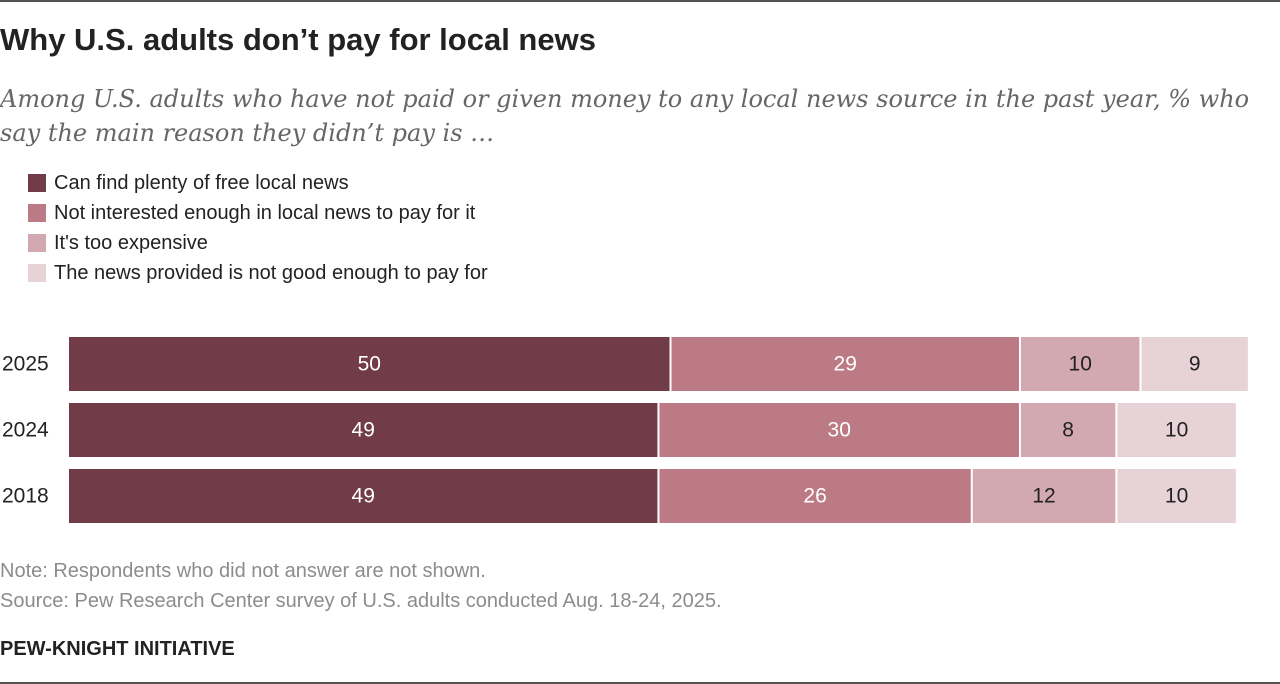 Image resolution: width=1280 pixels, height=684 pixels. Describe the element at coordinates (640, 683) in the screenshot. I see `bottom-rule` at that location.